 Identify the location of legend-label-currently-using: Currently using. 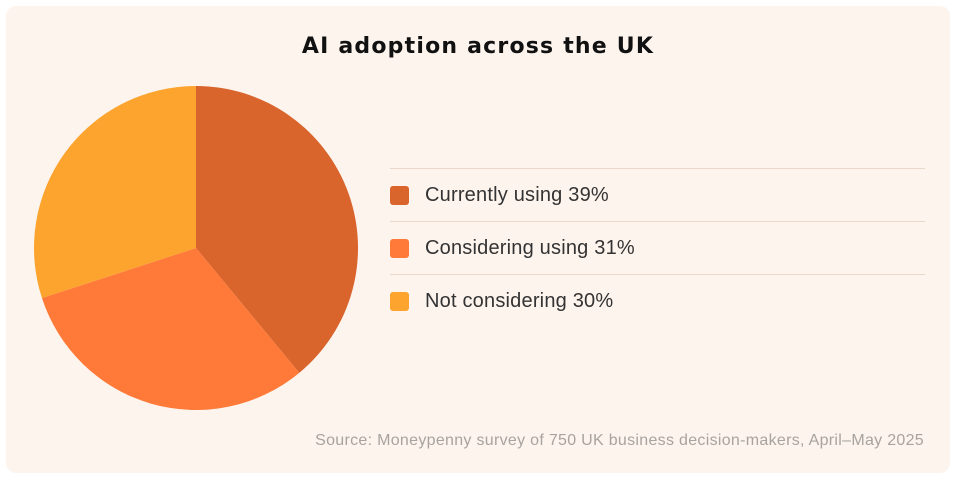
(494, 194).